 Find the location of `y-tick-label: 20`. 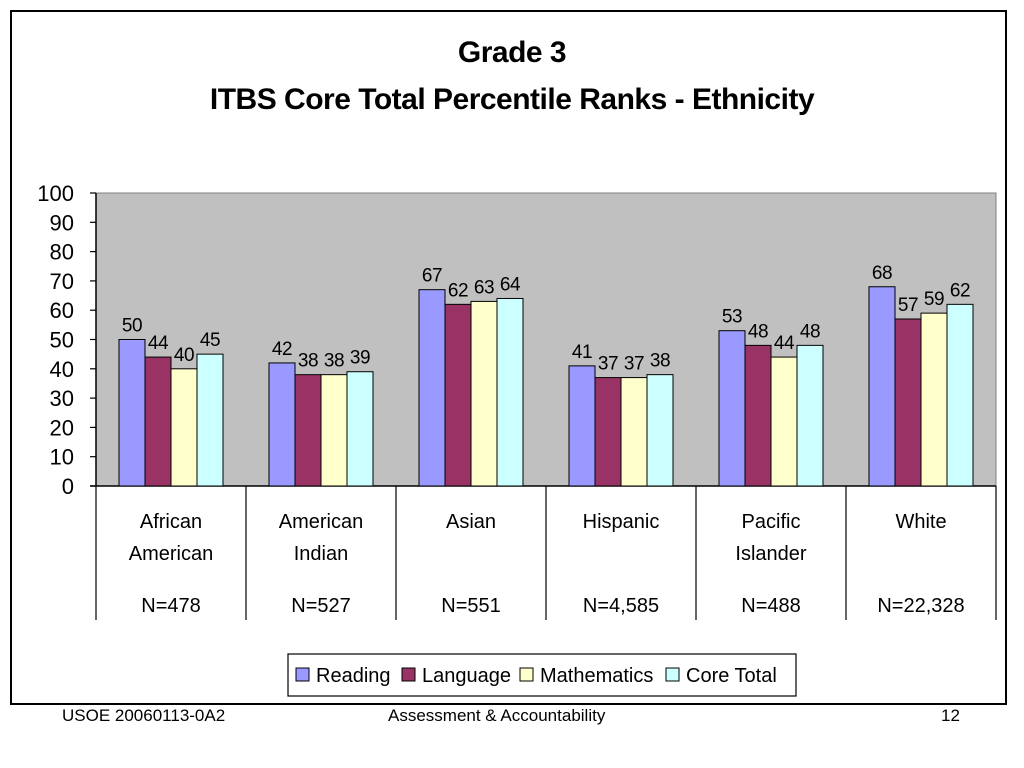

y-tick-label: 20 is located at coordinates (62, 427).